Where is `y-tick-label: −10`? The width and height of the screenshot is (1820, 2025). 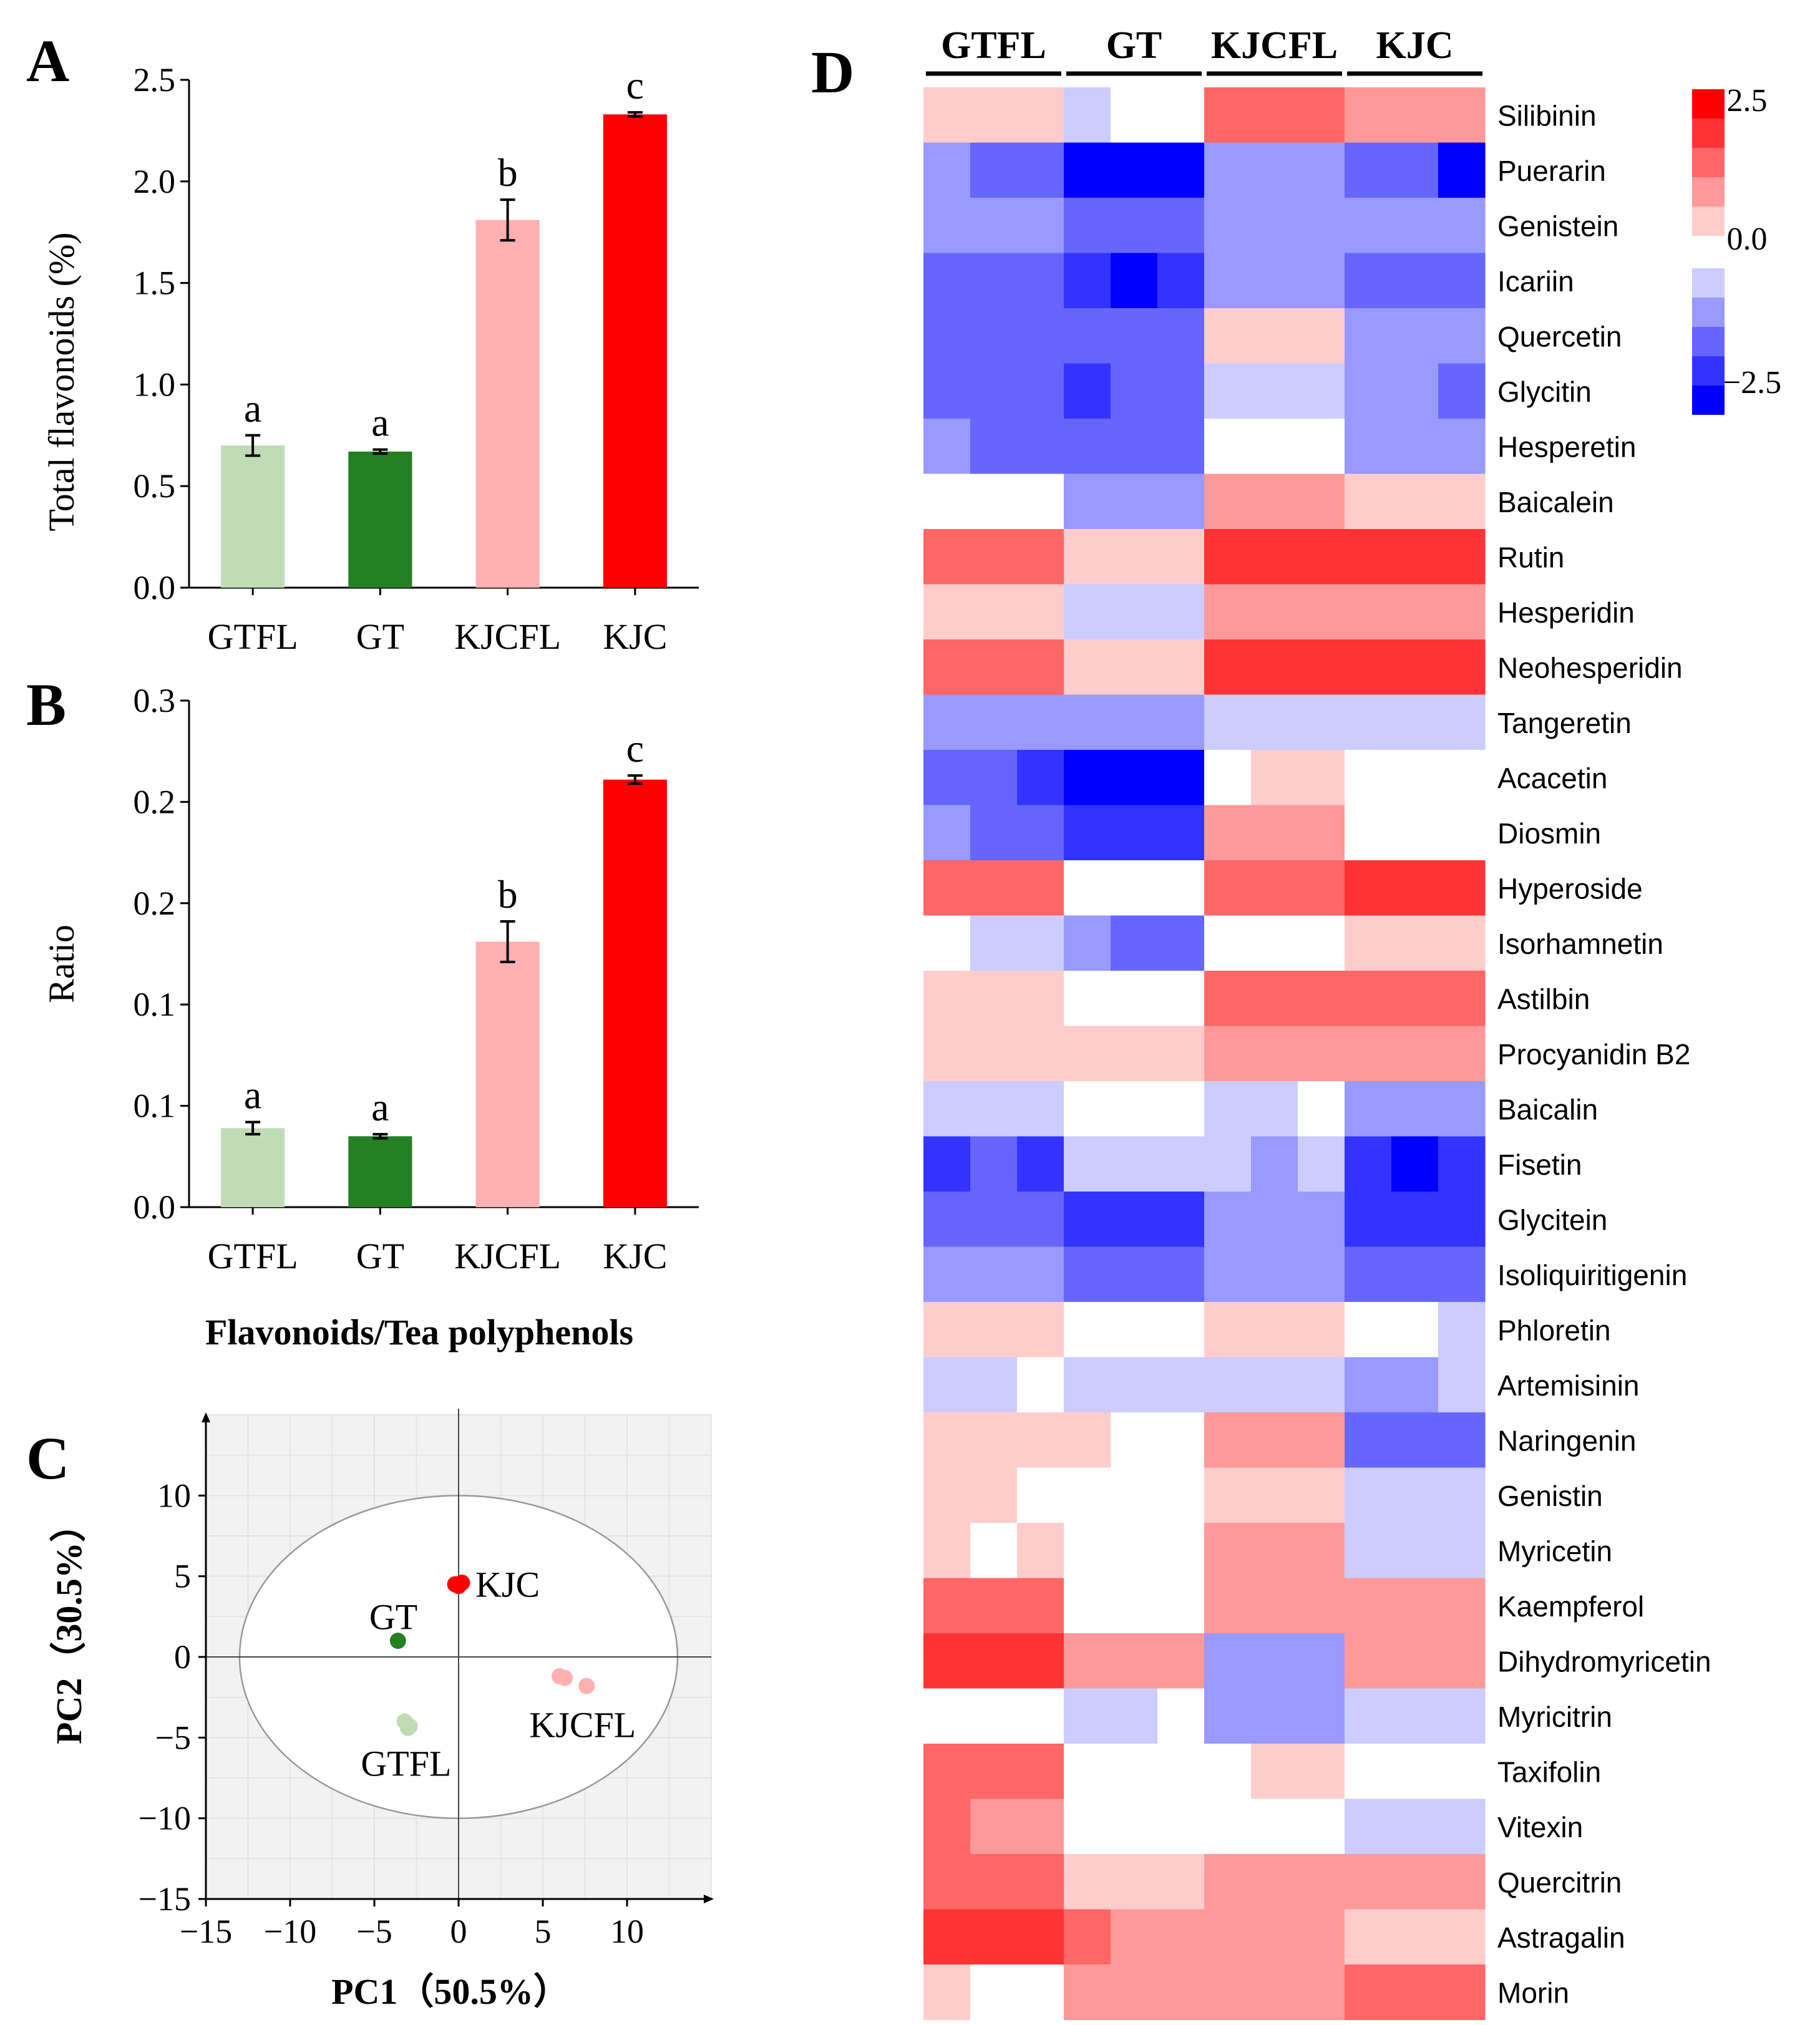
y-tick-label: −10 is located at coordinates (165, 1818).